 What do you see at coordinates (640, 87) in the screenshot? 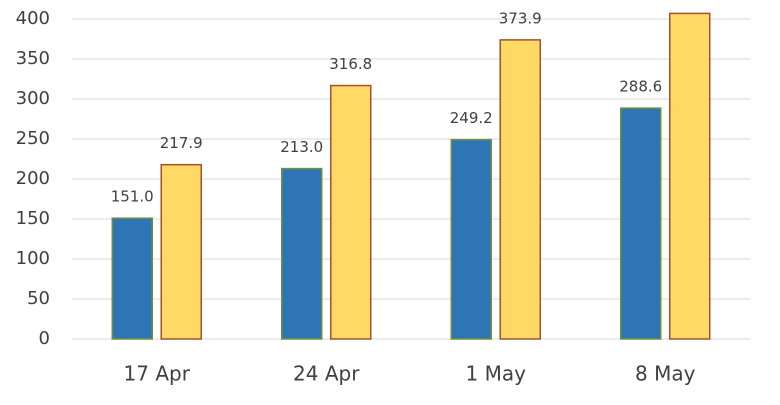
I see `value-label: 288.6` at bounding box center [640, 87].